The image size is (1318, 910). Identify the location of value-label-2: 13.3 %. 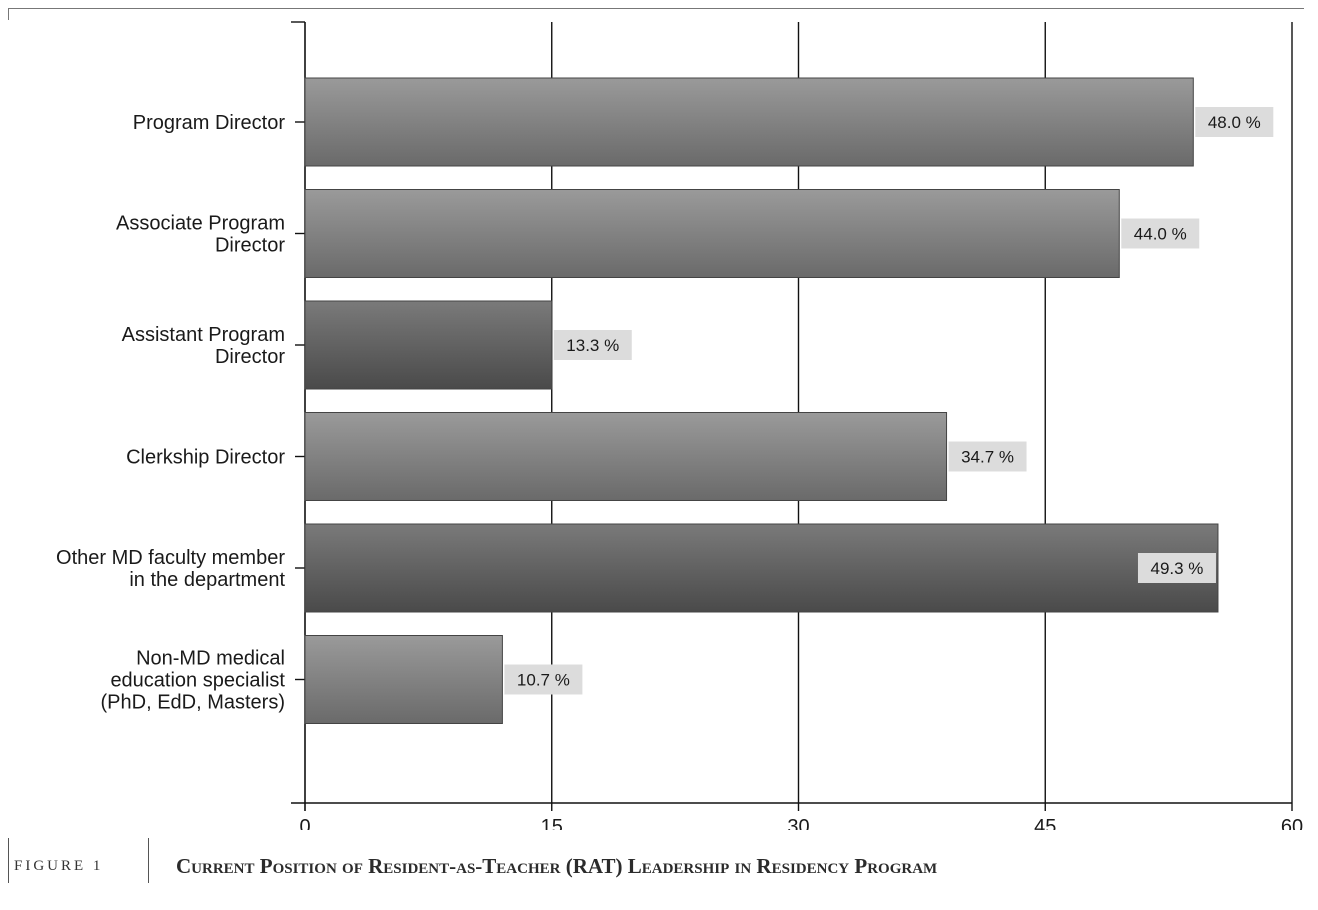
(592, 345).